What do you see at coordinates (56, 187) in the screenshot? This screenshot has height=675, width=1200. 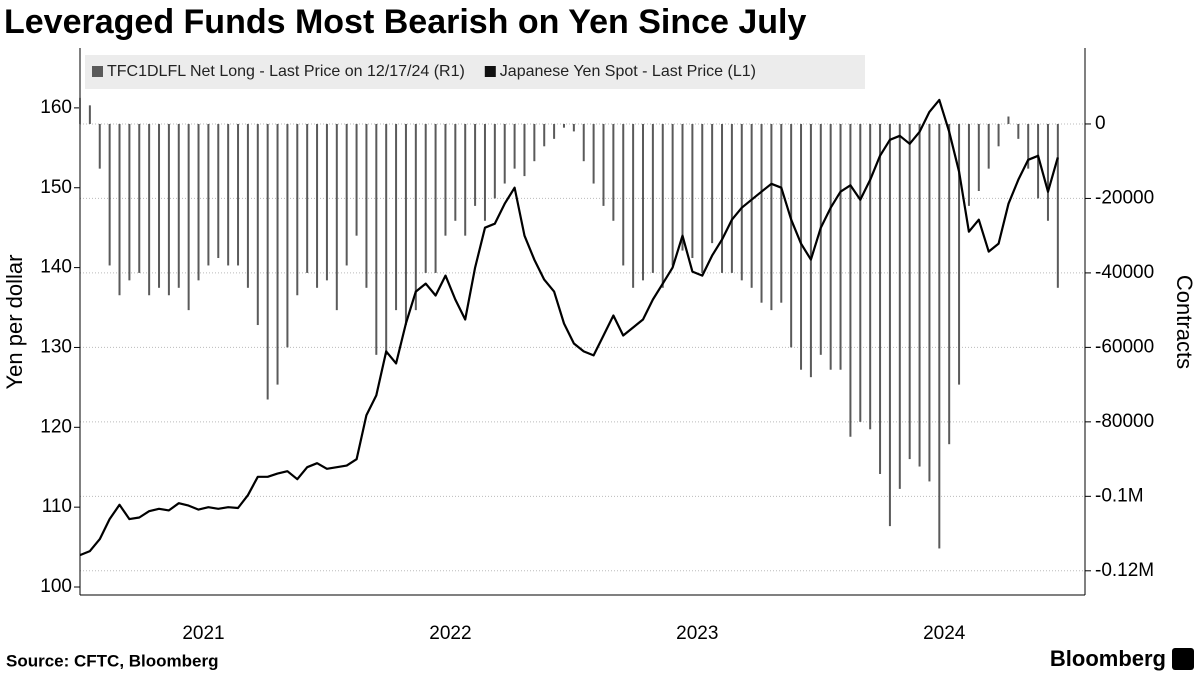 I see `y-tick-label: 150` at bounding box center [56, 187].